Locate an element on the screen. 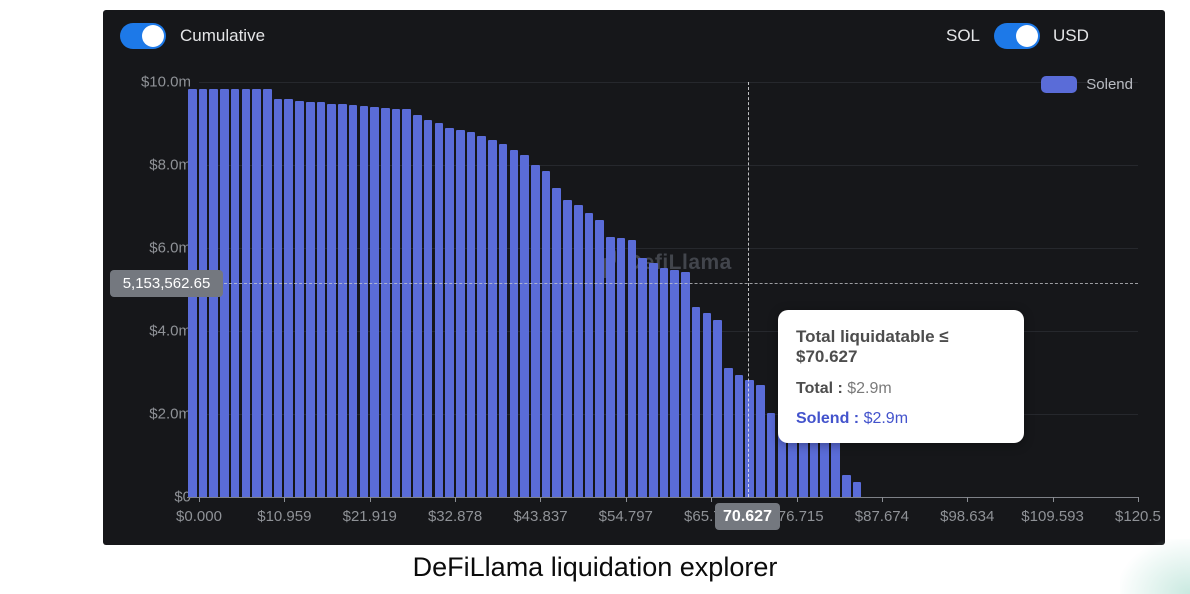  x-axis-tick-label: $21.919 is located at coordinates (369, 516).